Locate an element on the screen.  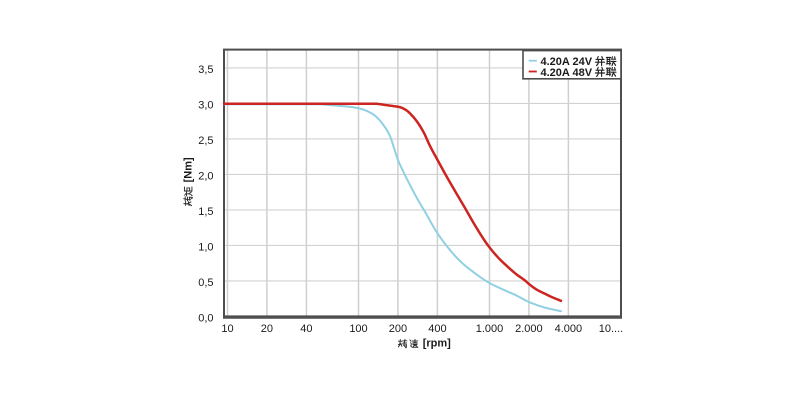
svg-text: 40 is located at coordinates (306, 329).